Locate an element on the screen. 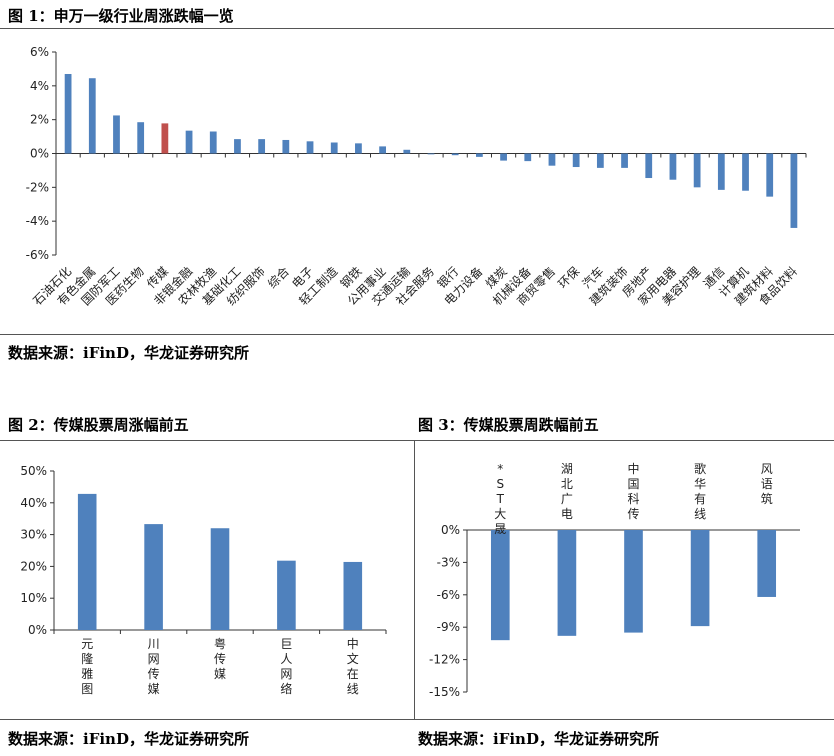 This screenshot has height=756, width=834. y-tick-label: 10% is located at coordinates (33, 598).